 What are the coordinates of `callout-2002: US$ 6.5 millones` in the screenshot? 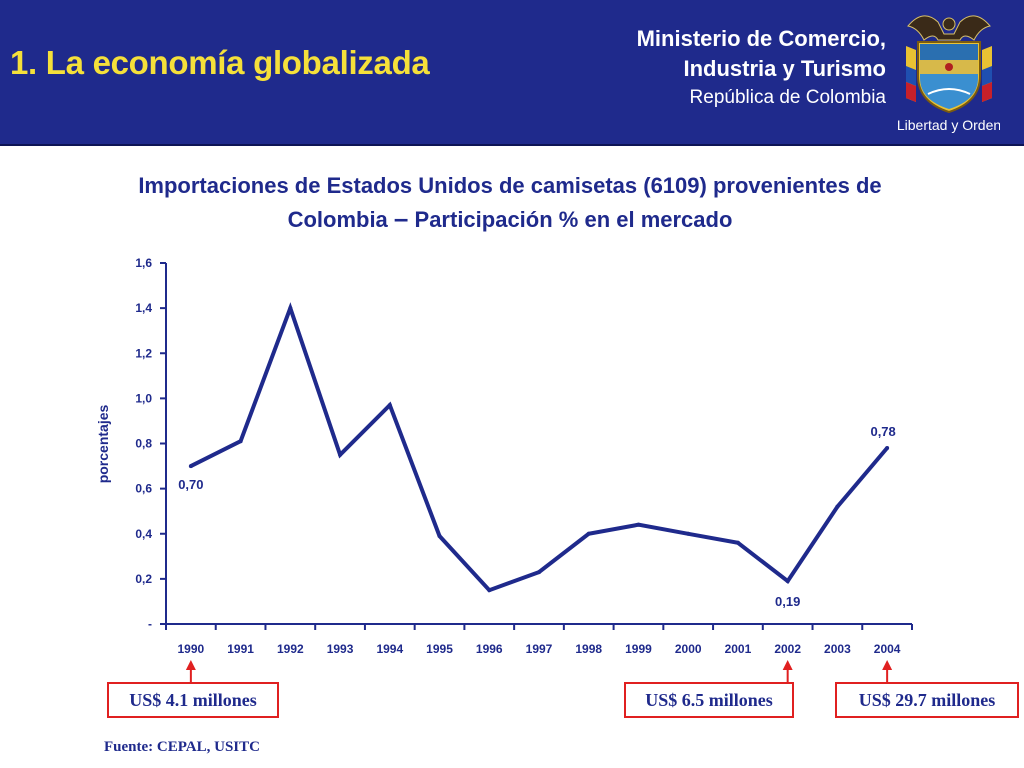 It's located at (709, 700).